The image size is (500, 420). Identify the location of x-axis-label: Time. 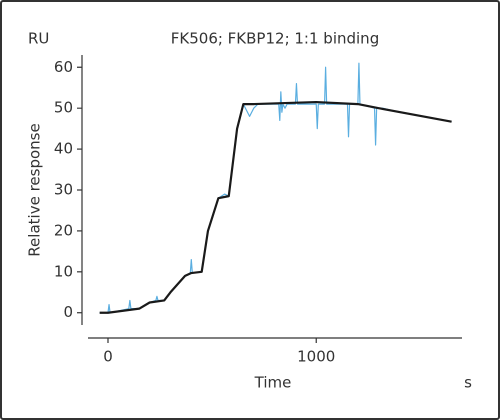
(273, 383).